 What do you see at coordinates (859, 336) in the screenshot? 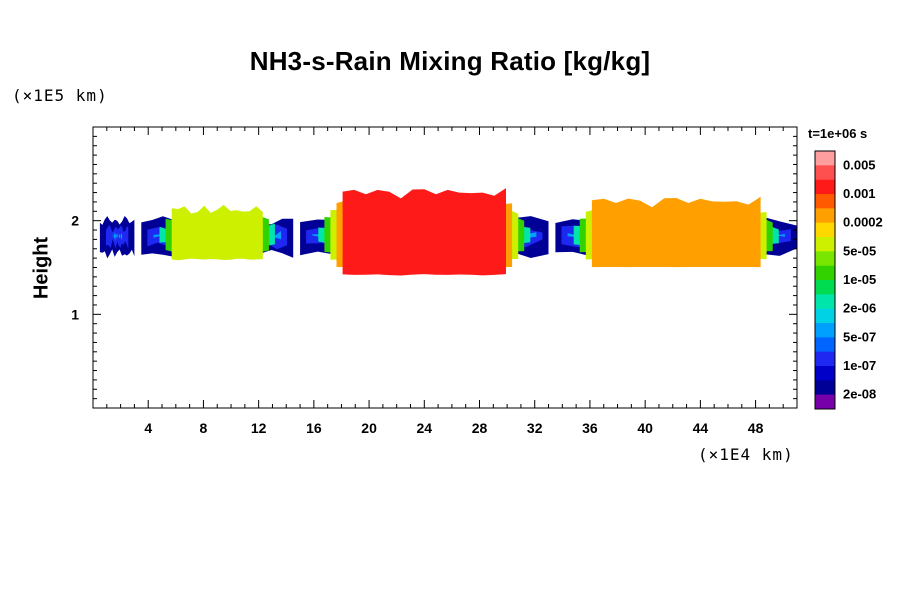
I see `colorbar-label: 5e-07` at bounding box center [859, 336].